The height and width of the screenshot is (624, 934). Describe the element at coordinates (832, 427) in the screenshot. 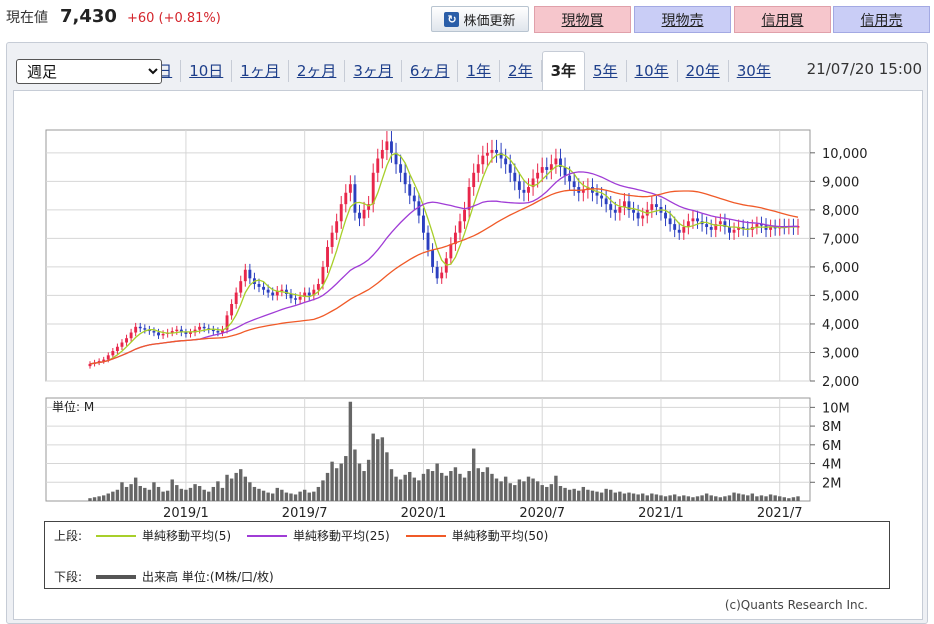

I see `volume-tick-label: 8M` at that location.